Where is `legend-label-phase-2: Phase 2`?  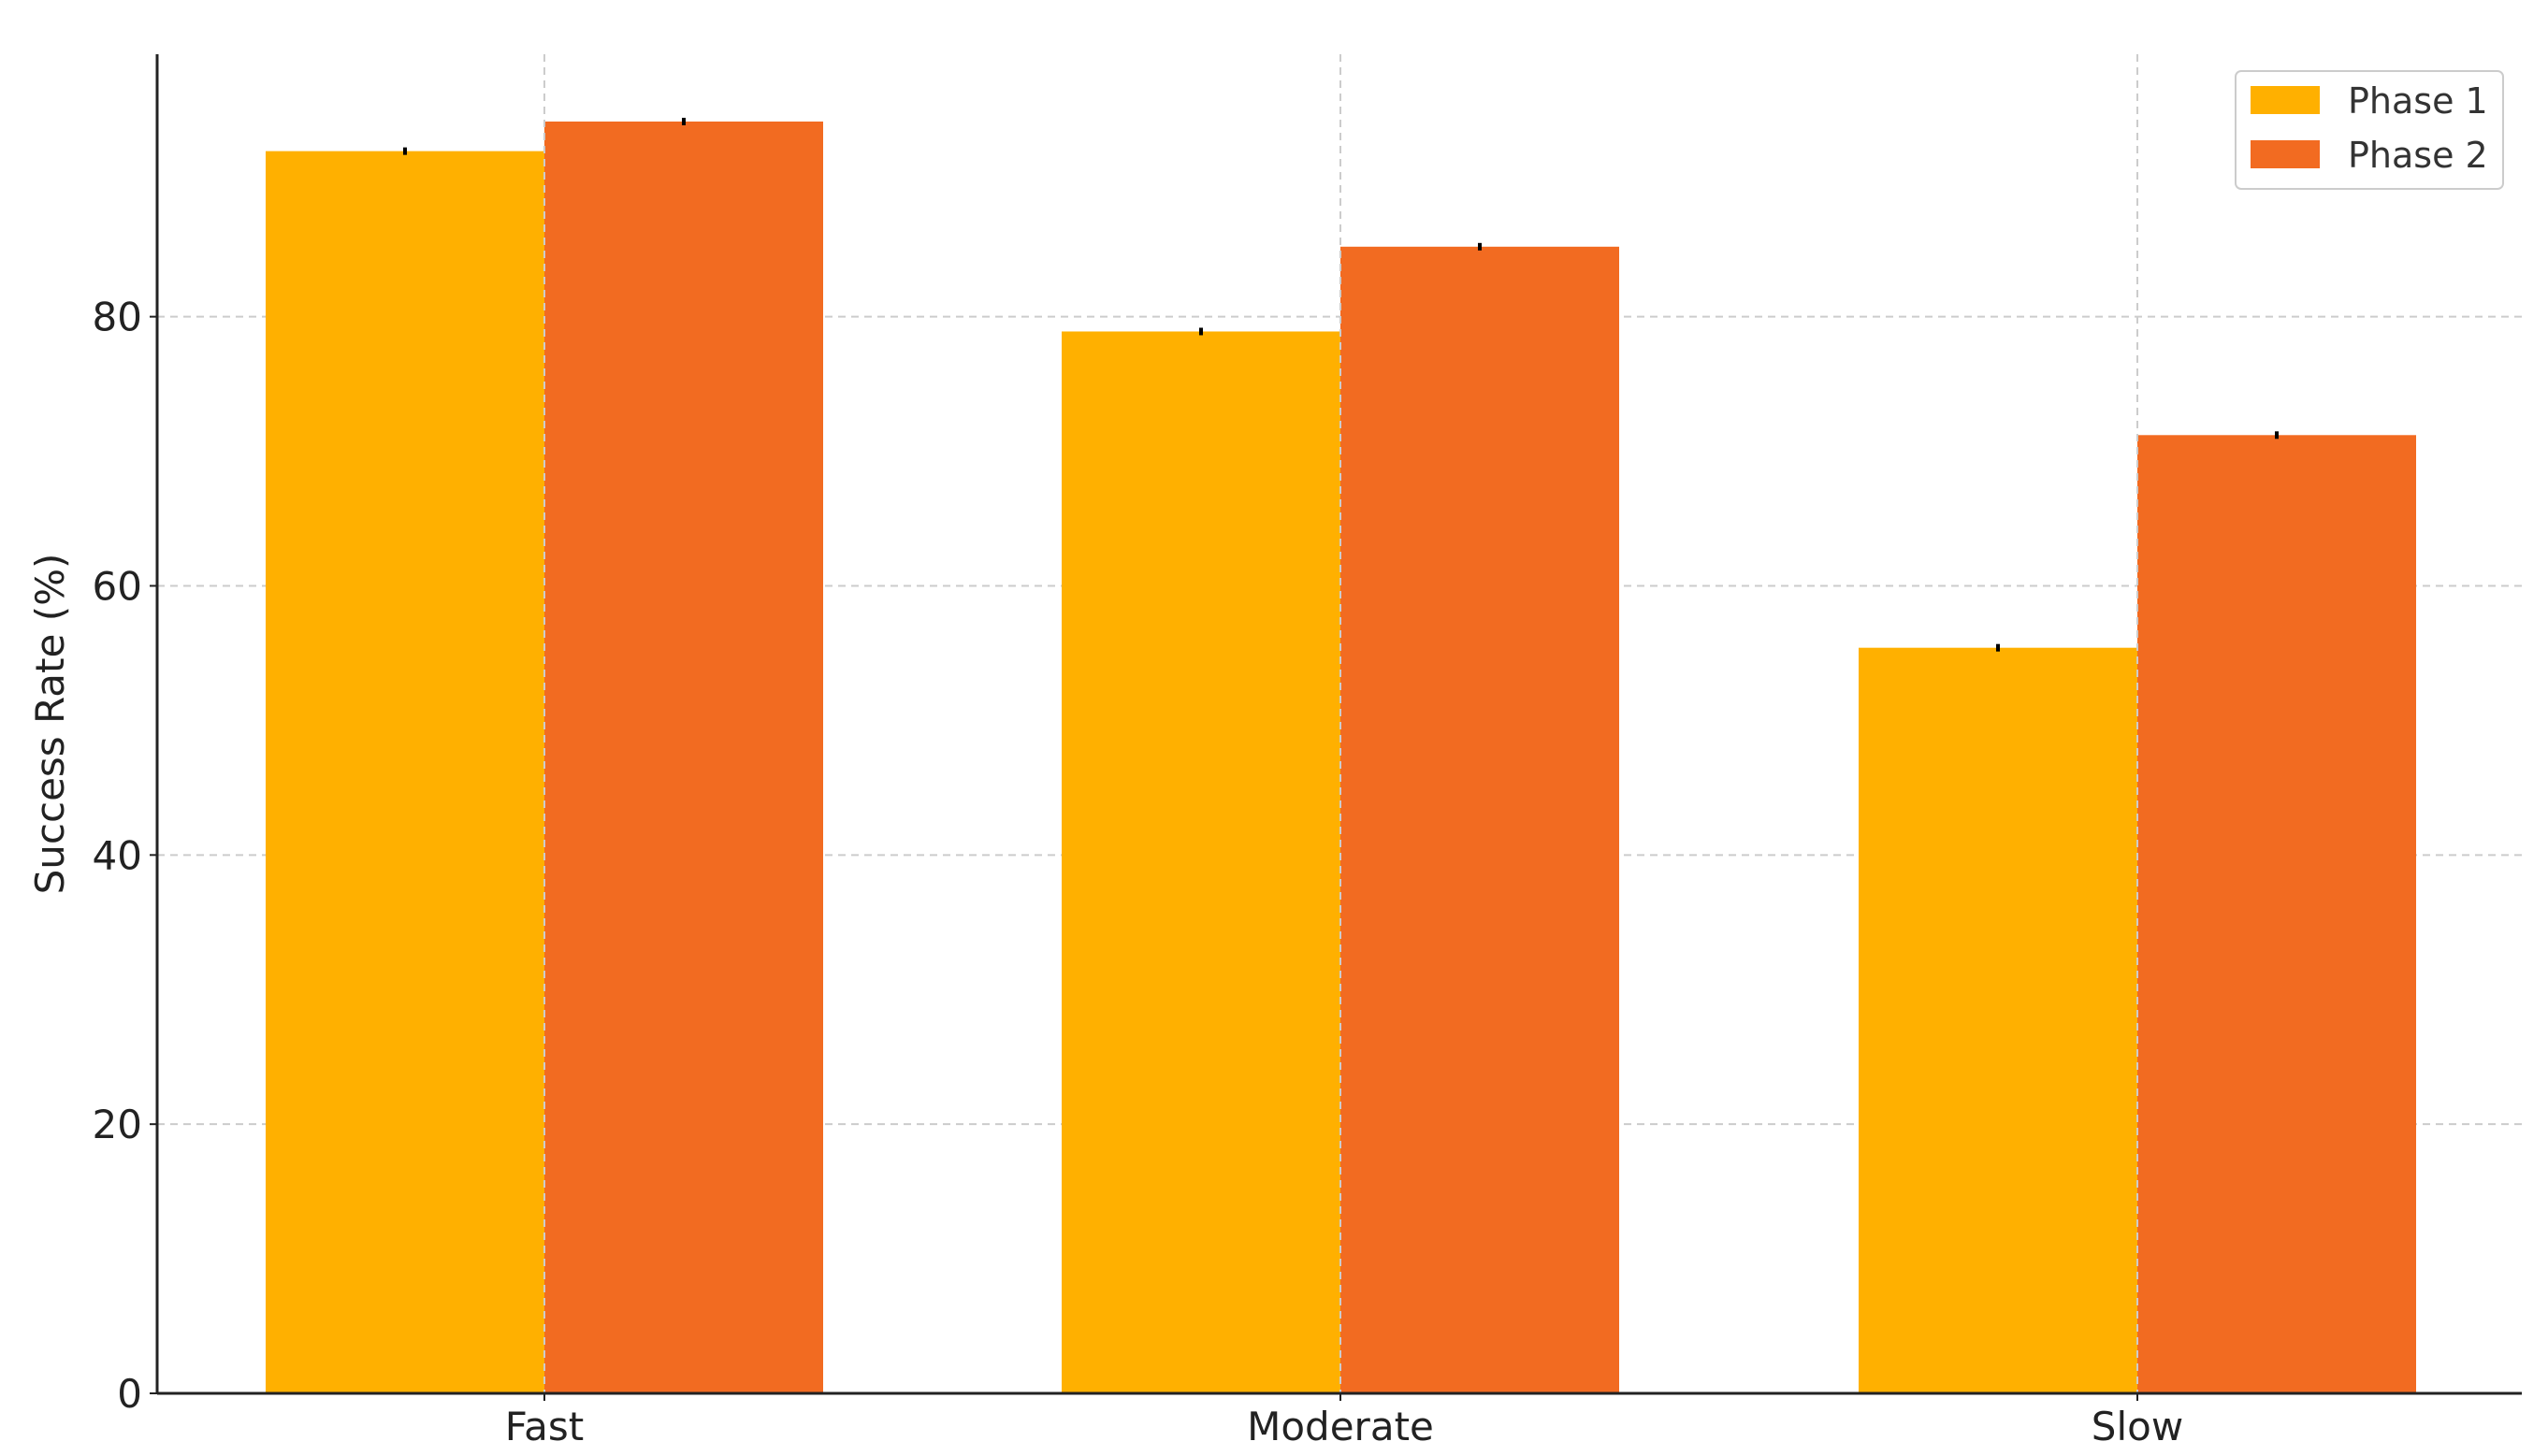
legend-label-phase-2: Phase 2 is located at coordinates (2418, 155).